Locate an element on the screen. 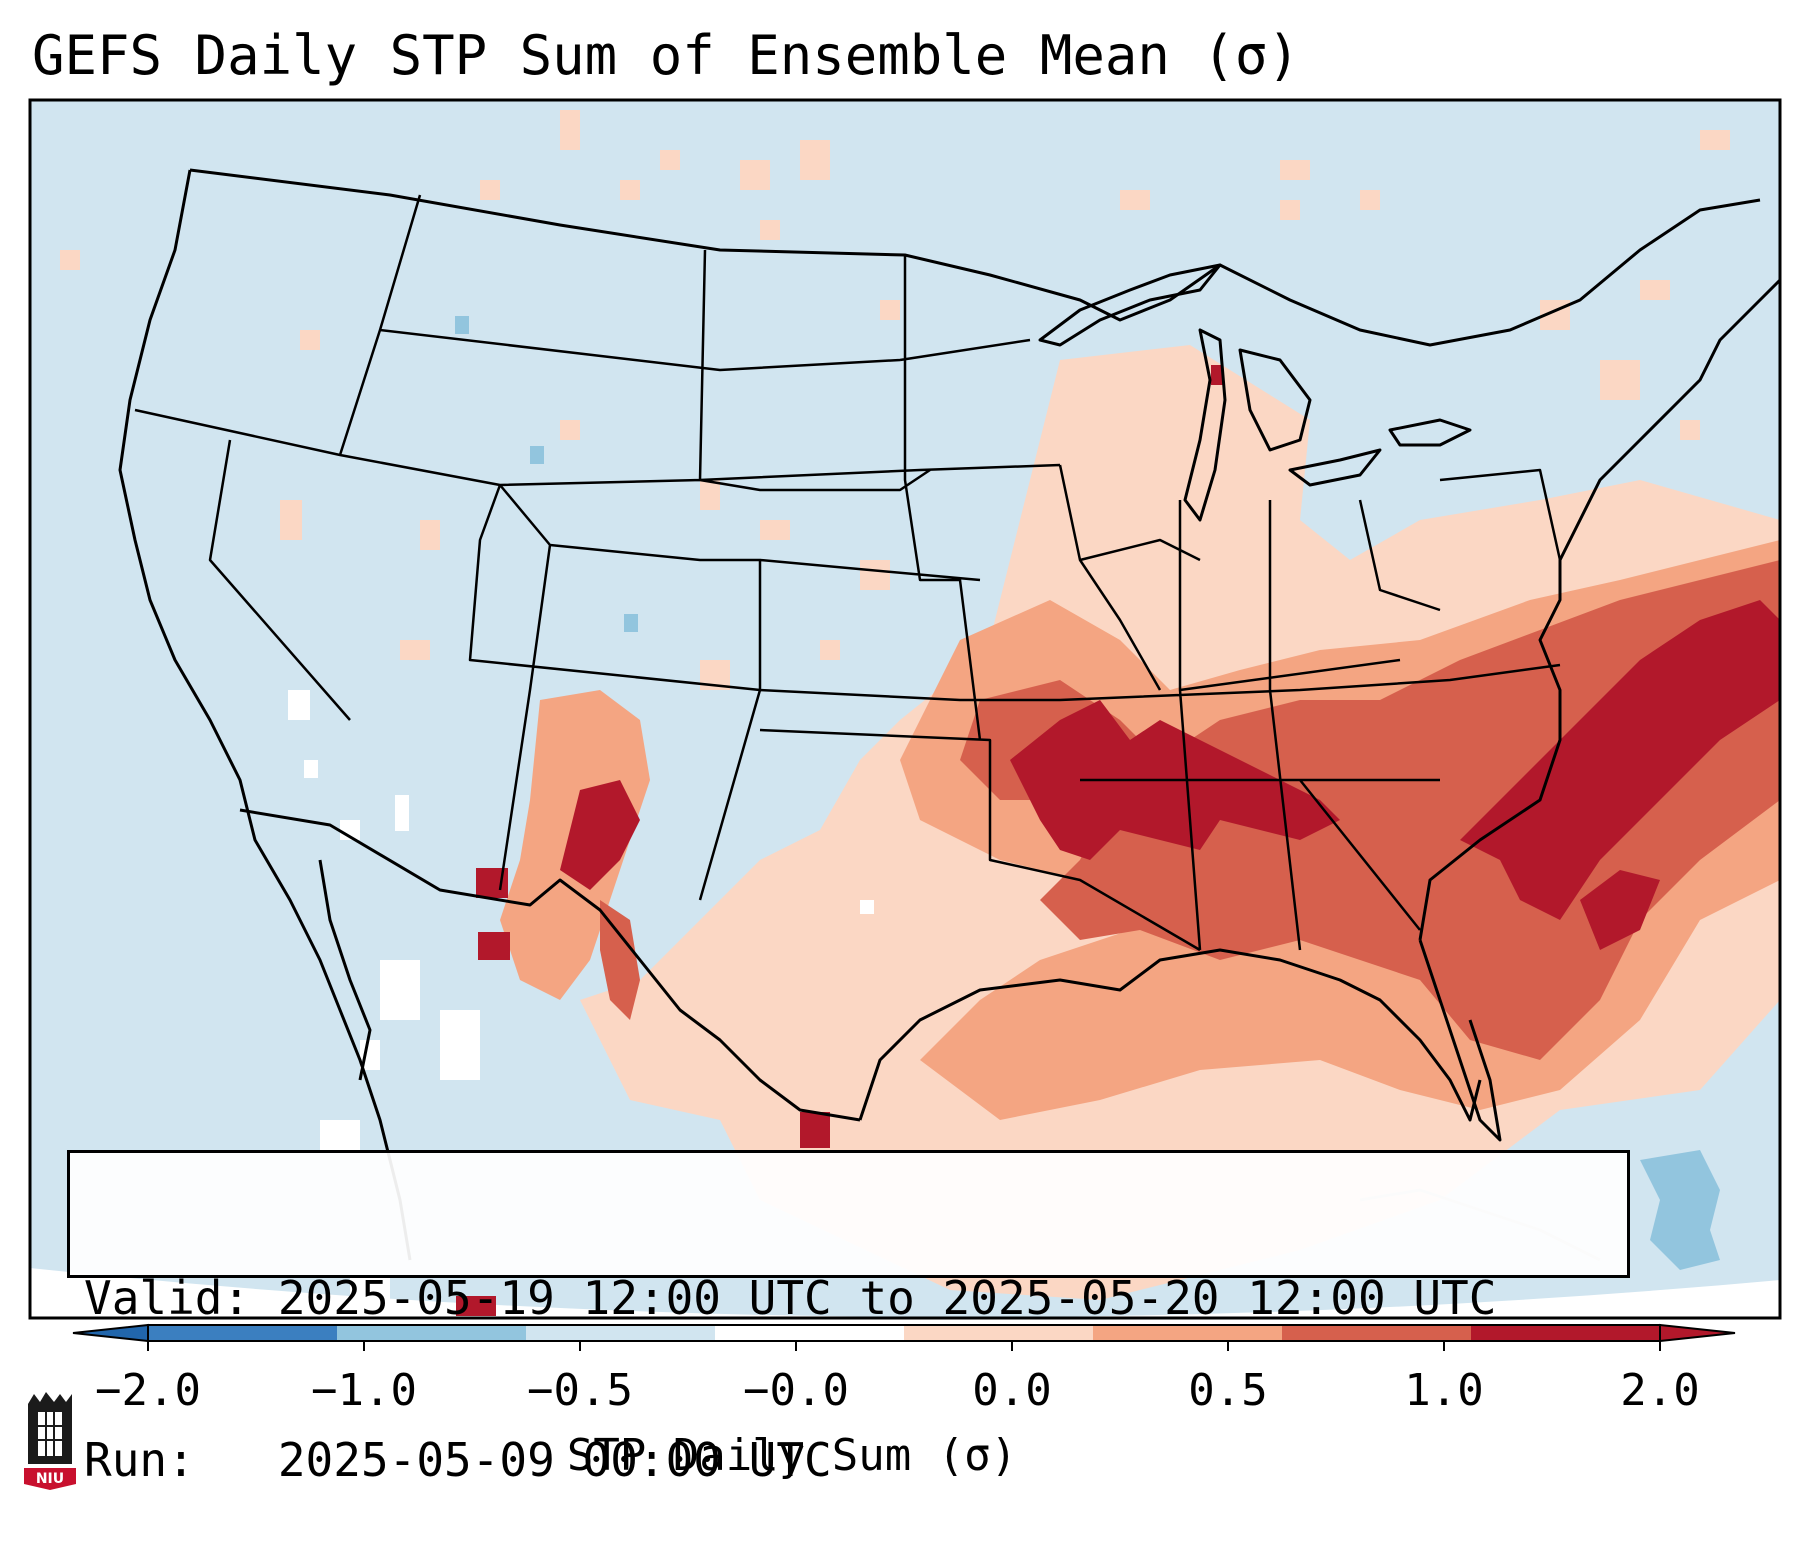  coastline-baja is located at coordinates (345, 970).